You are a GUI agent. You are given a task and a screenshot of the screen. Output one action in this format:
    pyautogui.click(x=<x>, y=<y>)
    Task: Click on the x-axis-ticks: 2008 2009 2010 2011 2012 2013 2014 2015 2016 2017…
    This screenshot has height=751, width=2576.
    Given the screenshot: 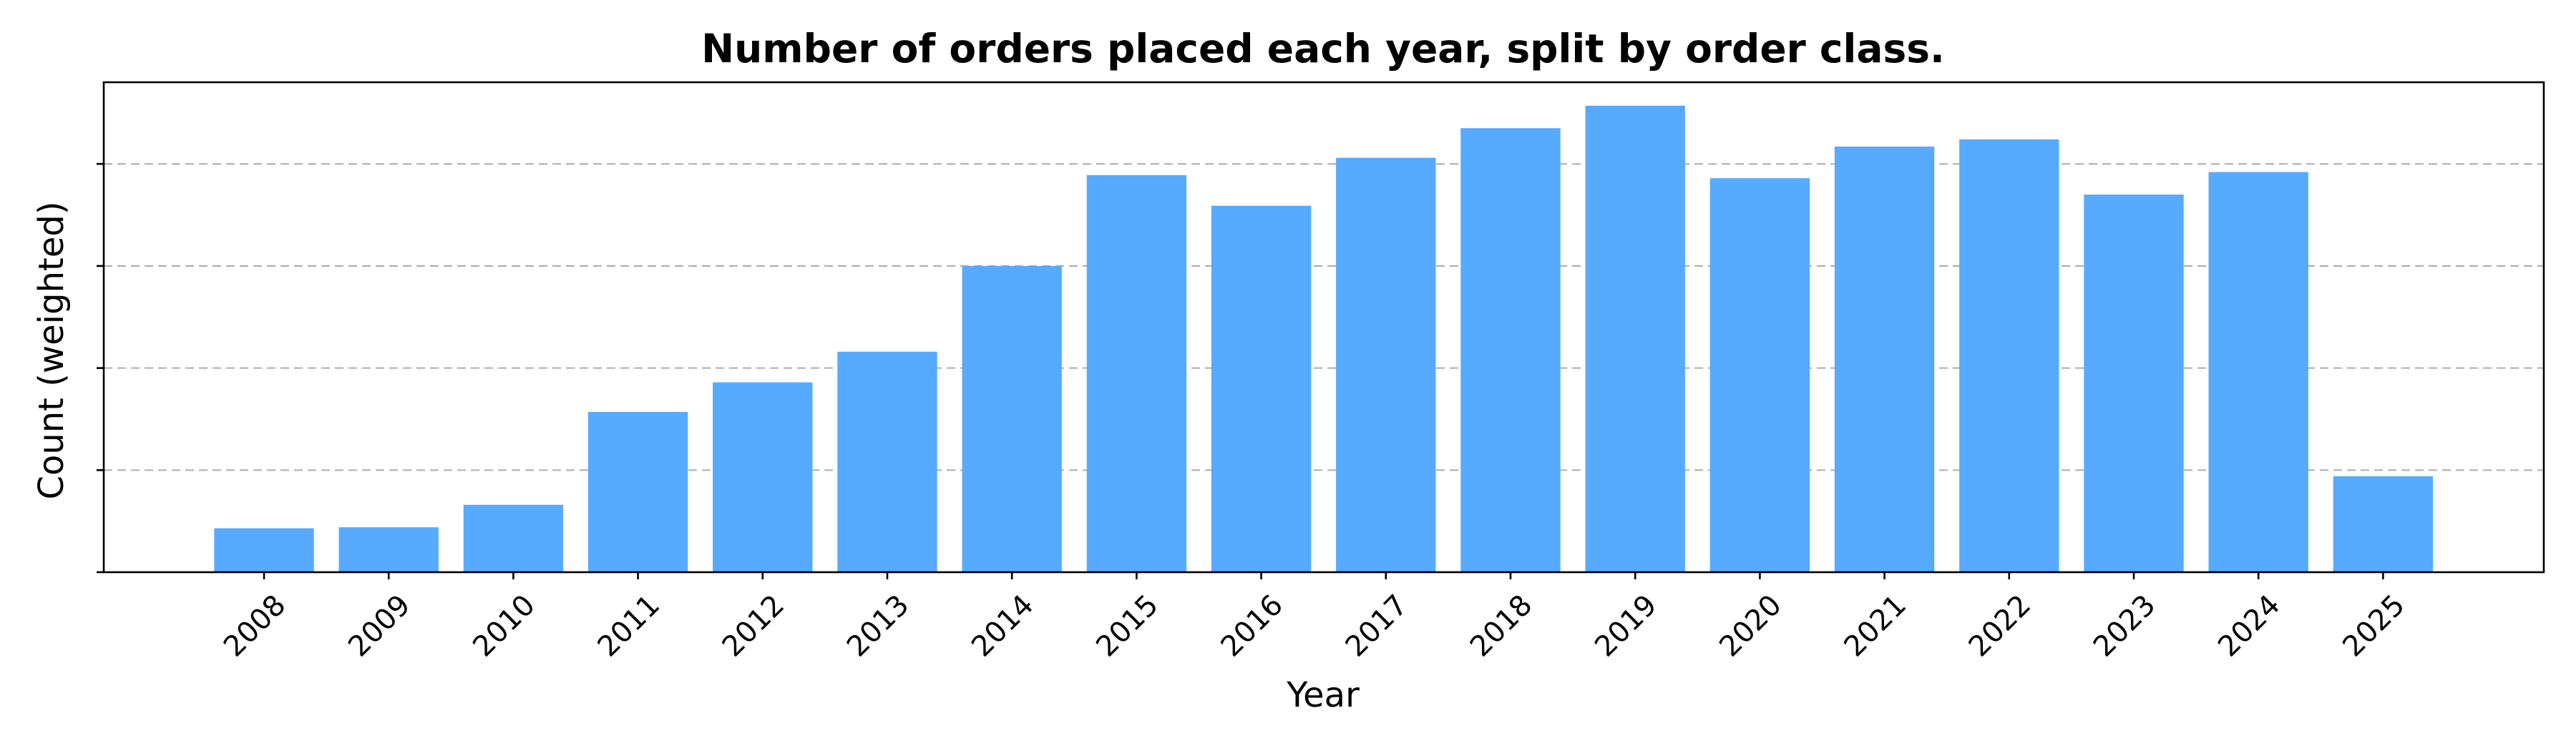 What is the action you would take?
    pyautogui.click(x=1314, y=617)
    